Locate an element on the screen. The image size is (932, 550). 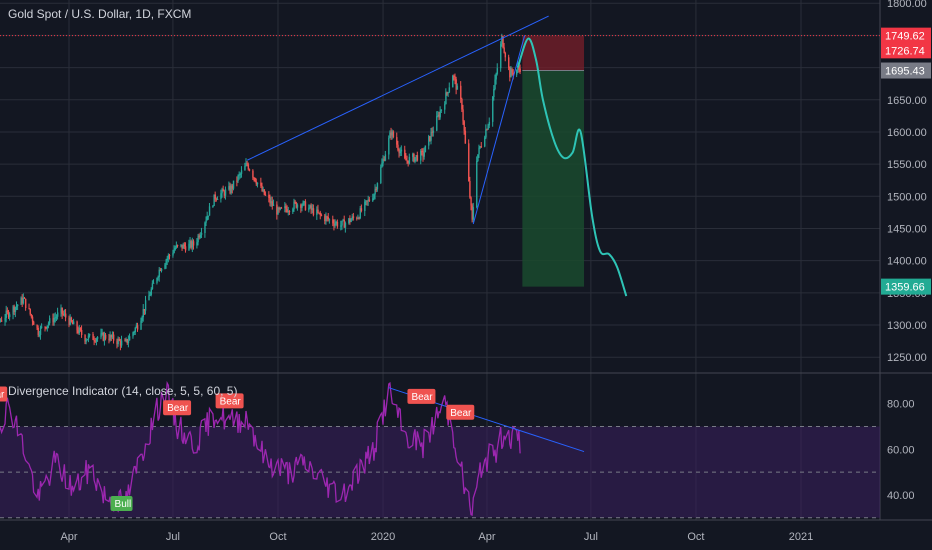
time-tick-label: 2021 is located at coordinates (801, 537).